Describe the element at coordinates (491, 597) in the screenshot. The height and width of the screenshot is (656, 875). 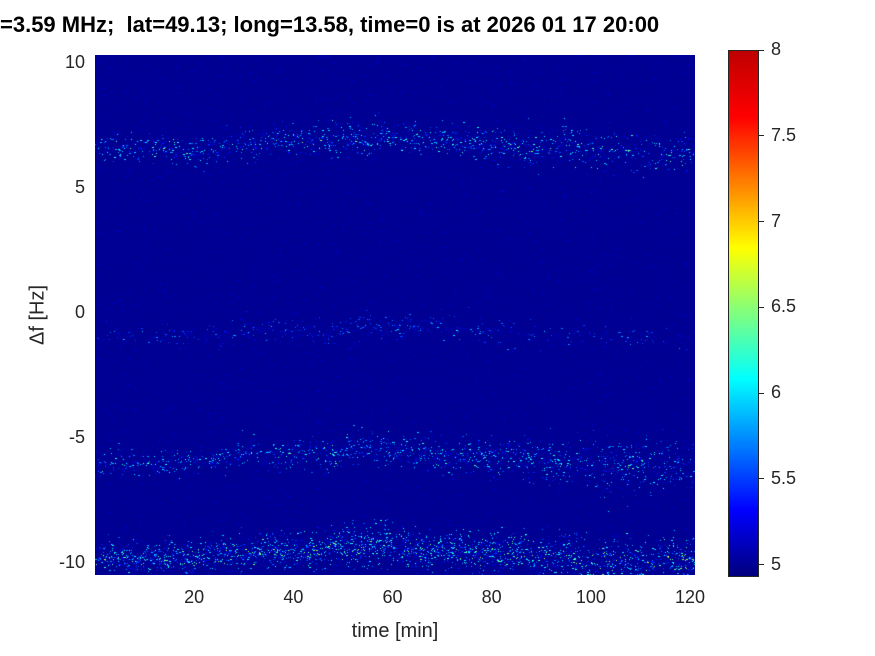
I see `x-tick-label: 80` at that location.